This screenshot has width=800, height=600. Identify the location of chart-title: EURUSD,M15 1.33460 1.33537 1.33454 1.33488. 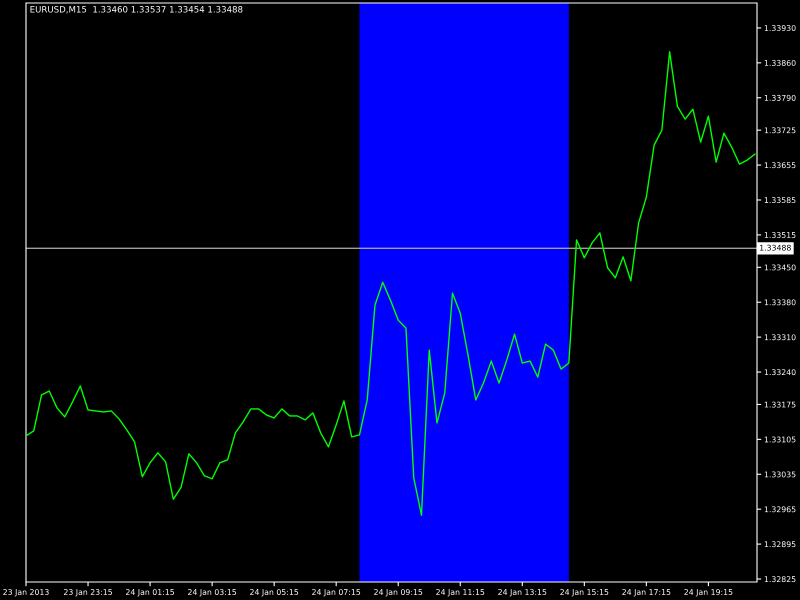
(136, 10).